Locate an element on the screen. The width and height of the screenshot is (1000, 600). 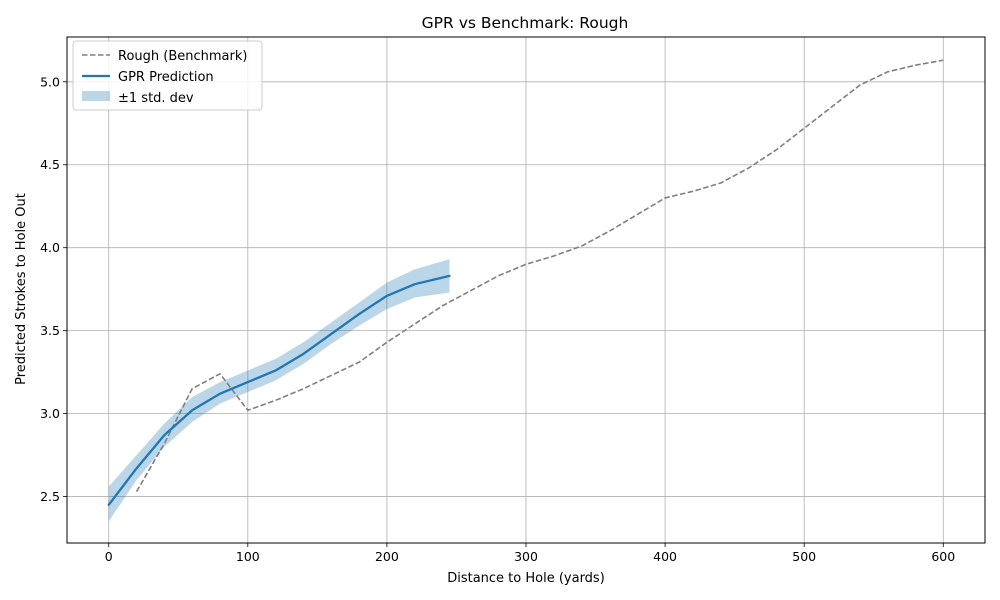
gpr-prediction-line is located at coordinates (279, 390).